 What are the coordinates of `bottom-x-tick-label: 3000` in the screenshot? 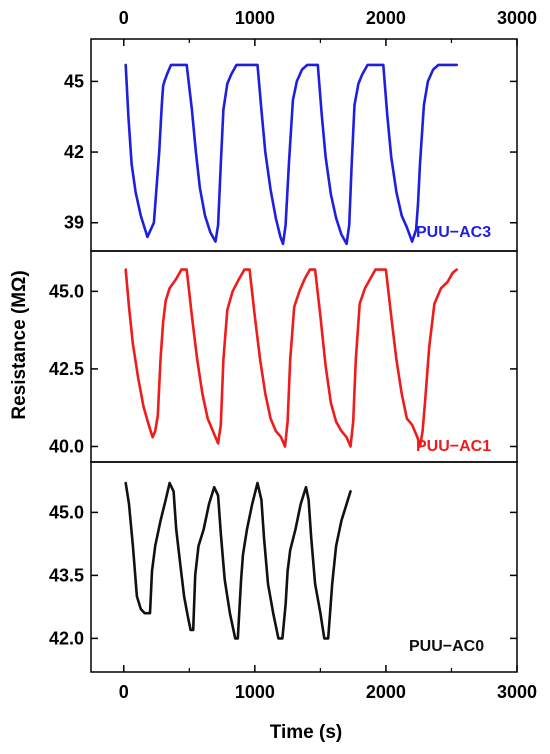 It's located at (517, 692).